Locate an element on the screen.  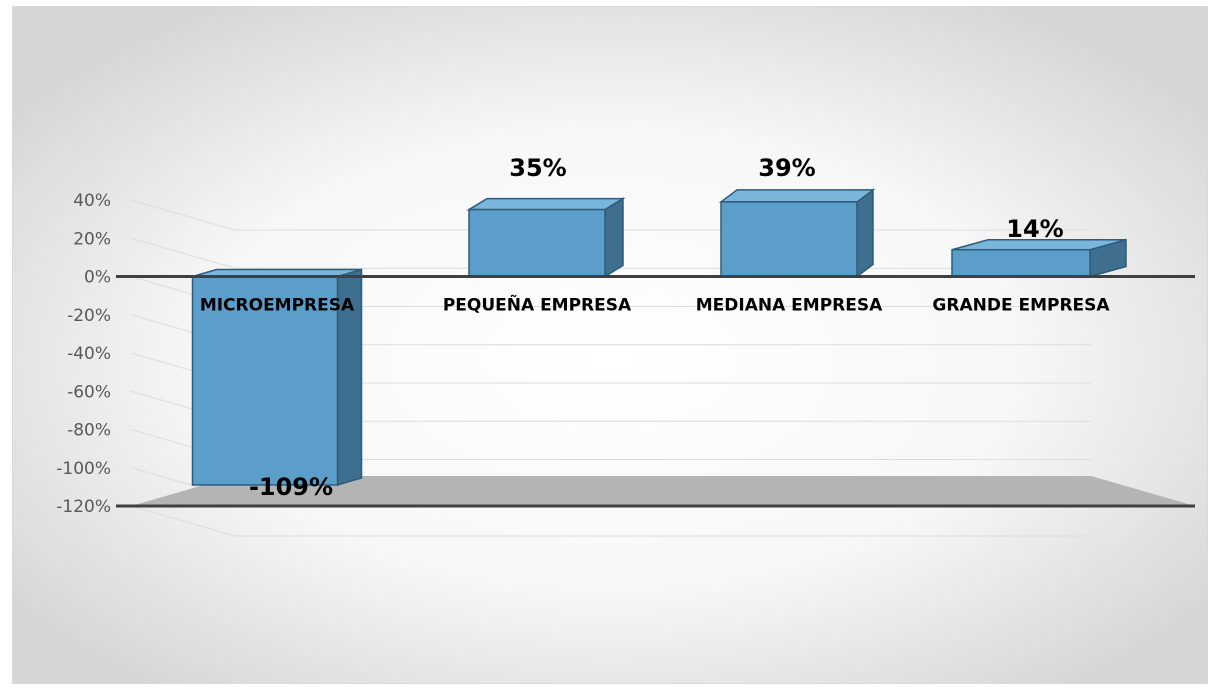
category-label: PEQUEÑA EMPRESA is located at coordinates (537, 304).